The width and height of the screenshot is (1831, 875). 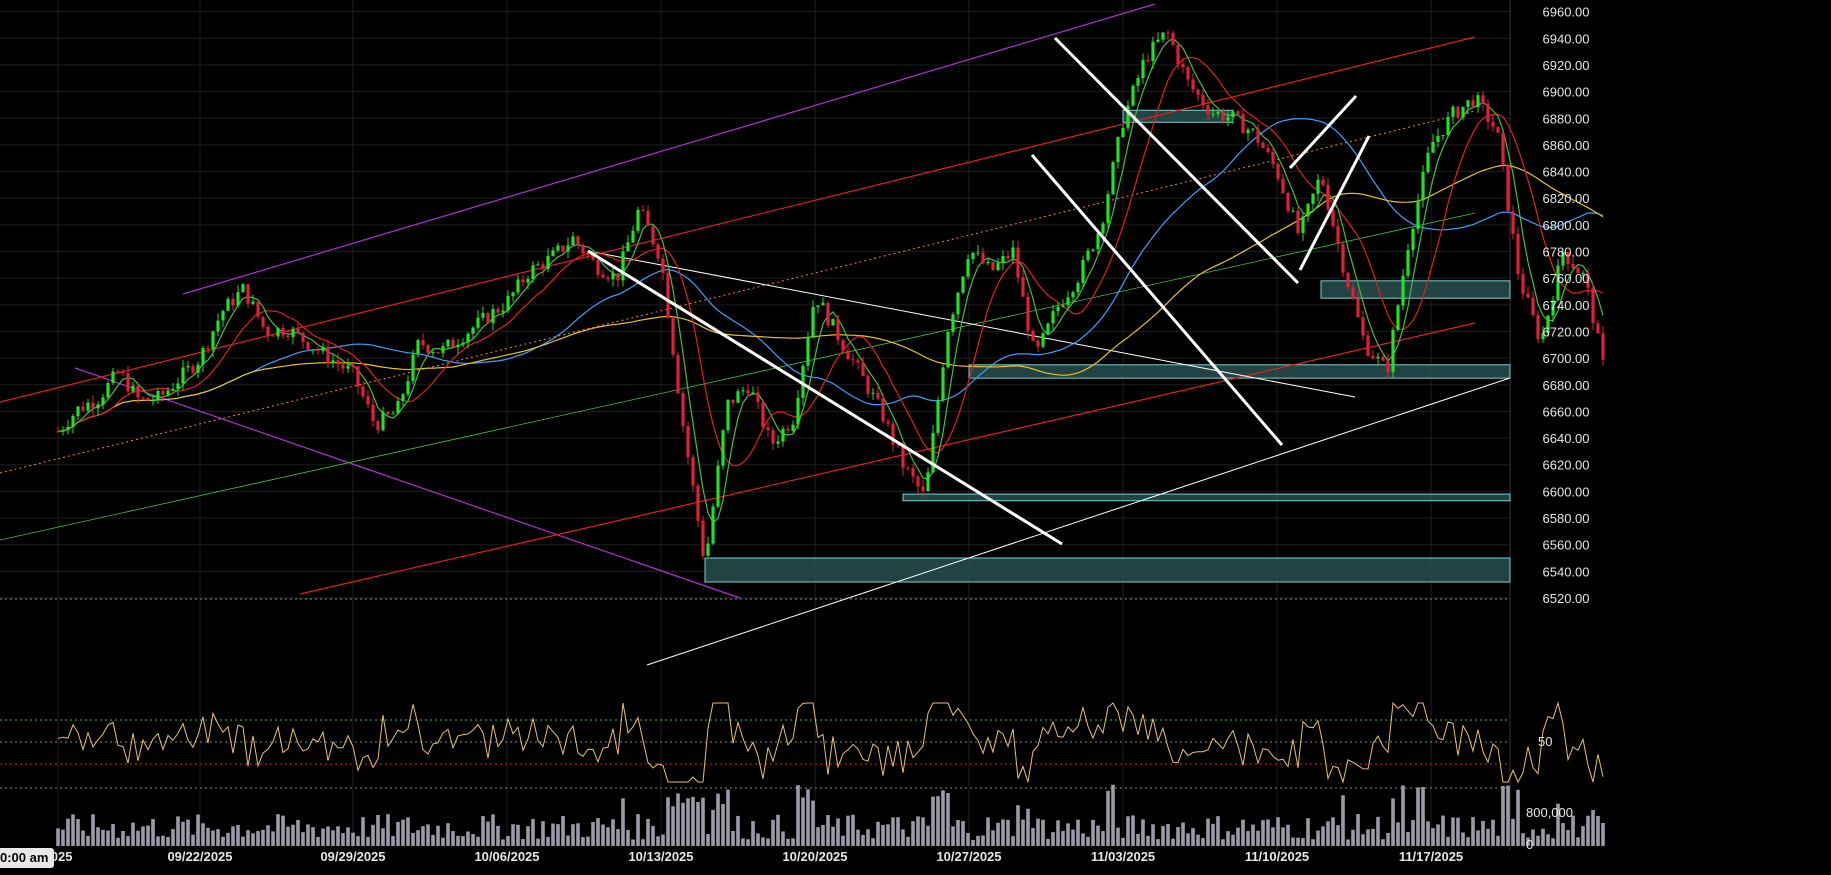 What do you see at coordinates (1239, 371) in the screenshot?
I see `support-zone` at bounding box center [1239, 371].